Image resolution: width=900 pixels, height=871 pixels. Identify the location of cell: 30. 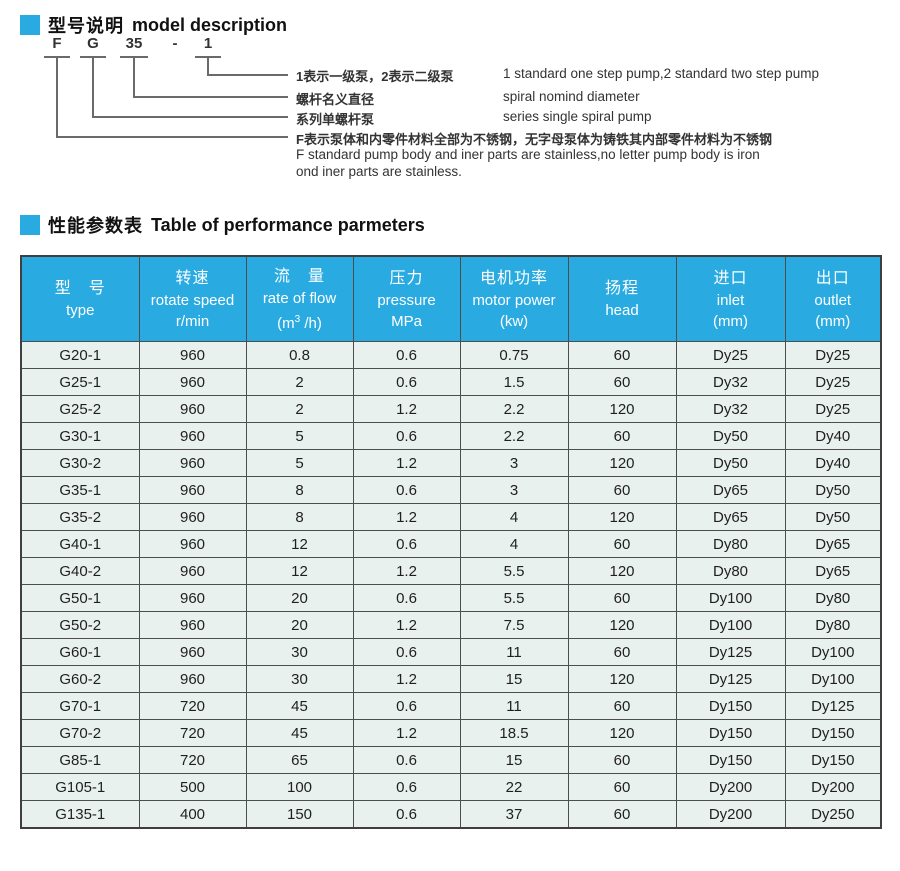
(299, 652).